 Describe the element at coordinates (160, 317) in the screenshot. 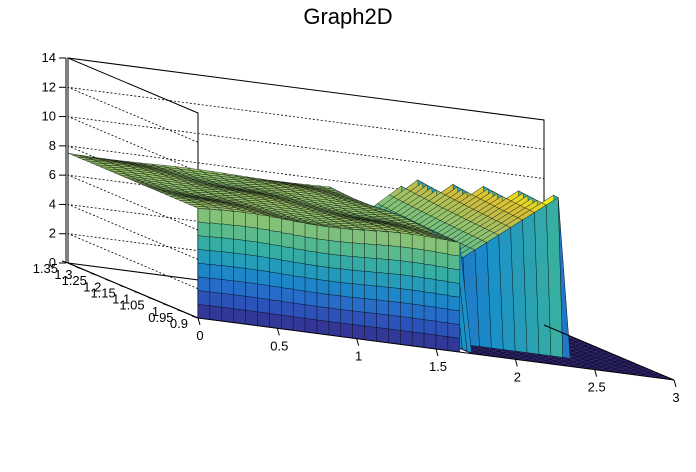

I see `y-tick-label-1: 0.95` at that location.